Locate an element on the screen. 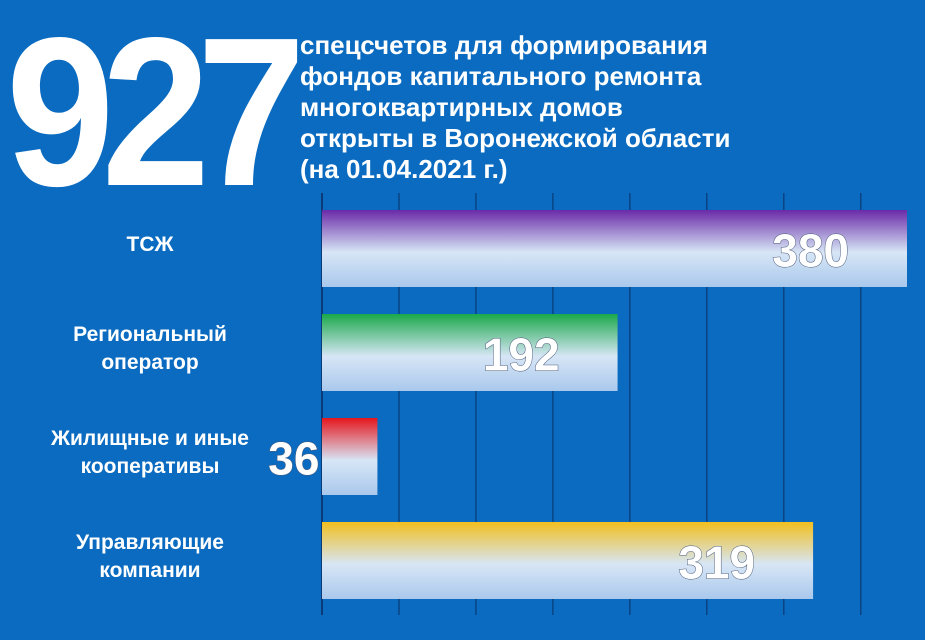  headline-line: (на 01.04.2021 г.) is located at coordinates (404, 169).